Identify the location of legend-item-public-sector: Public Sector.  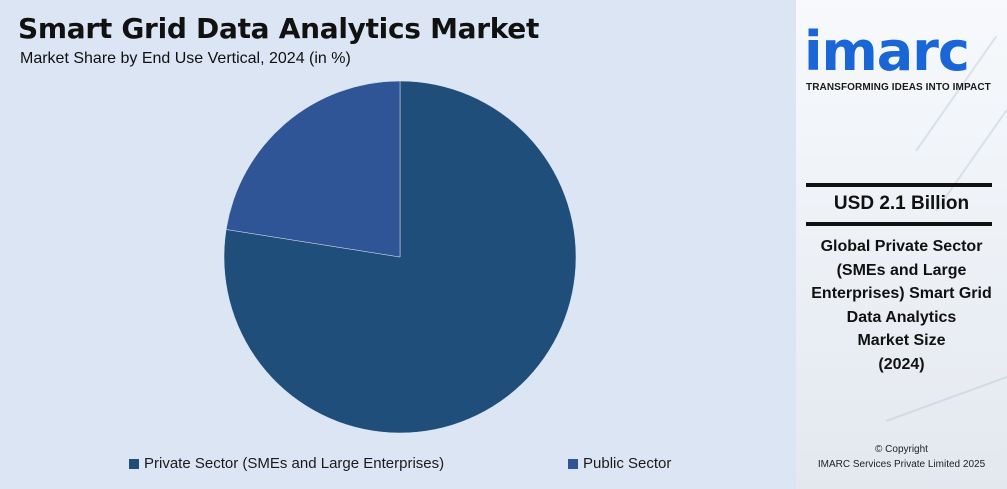
(619, 463).